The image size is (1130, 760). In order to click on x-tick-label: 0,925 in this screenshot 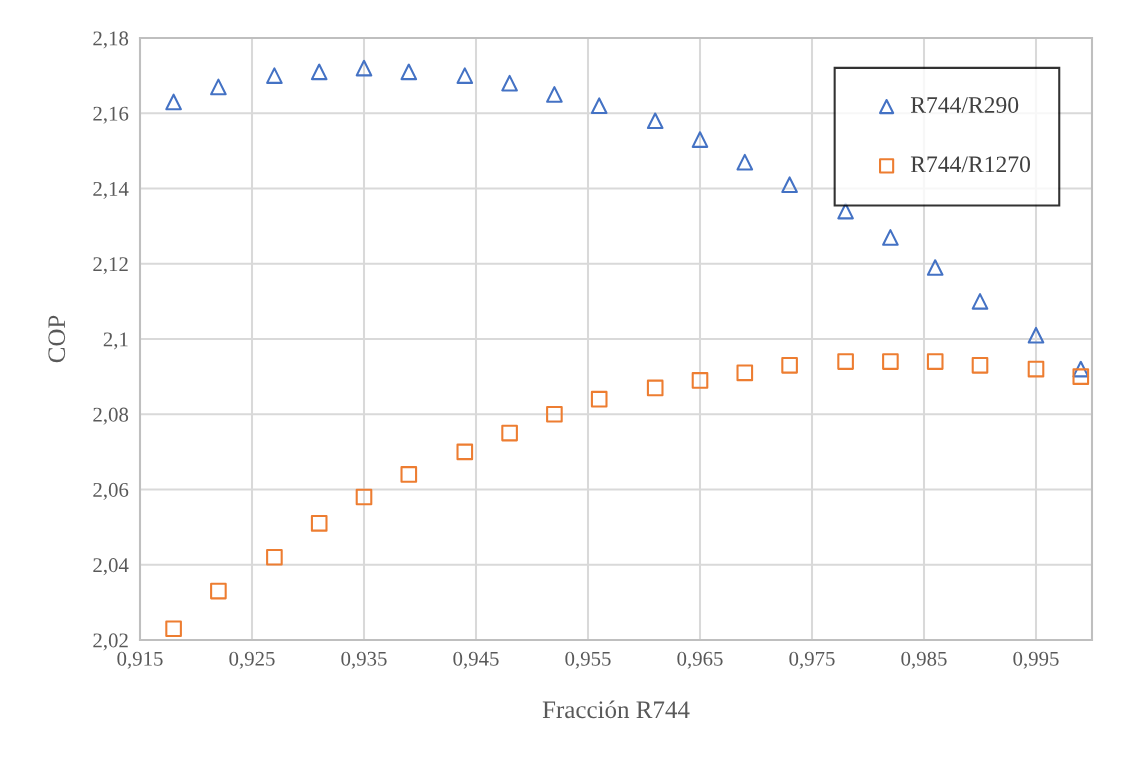, I will do `click(252, 660)`.